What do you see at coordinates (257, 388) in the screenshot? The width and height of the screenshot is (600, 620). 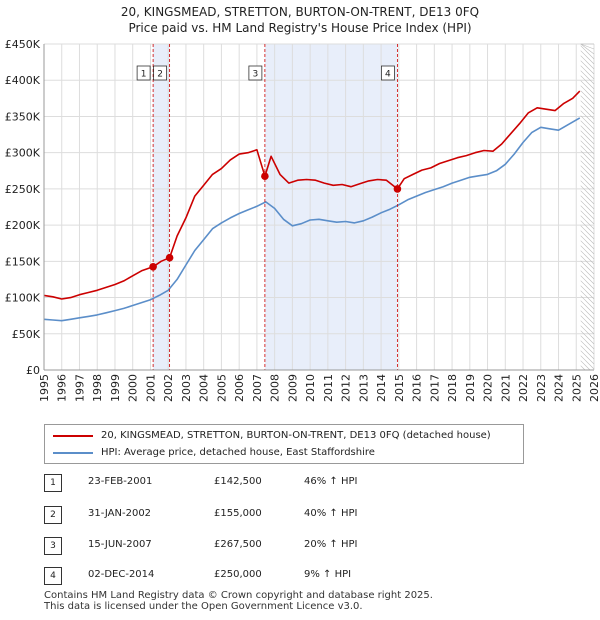 I see `x-tick-label: 2007` at bounding box center [257, 388].